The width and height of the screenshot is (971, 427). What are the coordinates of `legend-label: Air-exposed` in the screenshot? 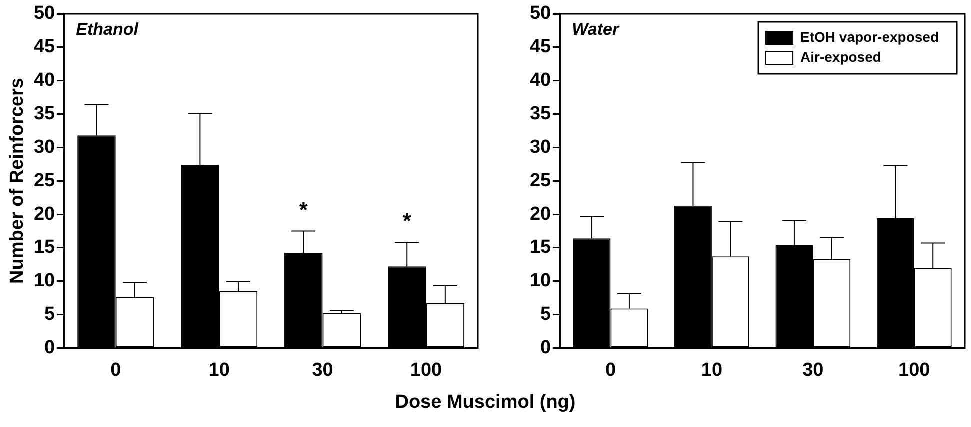 It's located at (841, 56).